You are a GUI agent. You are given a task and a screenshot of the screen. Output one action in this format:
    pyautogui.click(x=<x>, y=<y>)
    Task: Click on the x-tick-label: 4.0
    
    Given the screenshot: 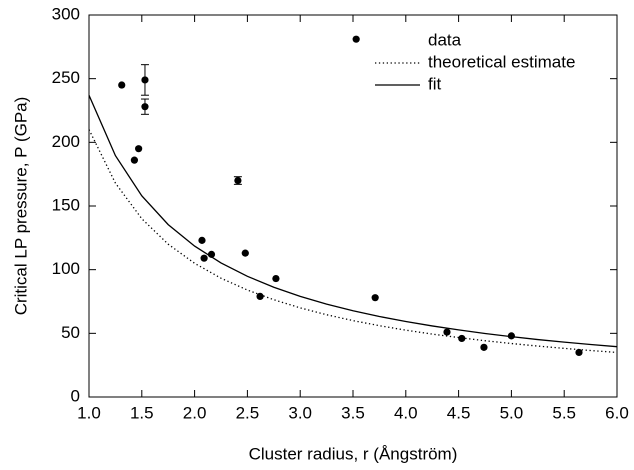 What is the action you would take?
    pyautogui.click(x=406, y=412)
    